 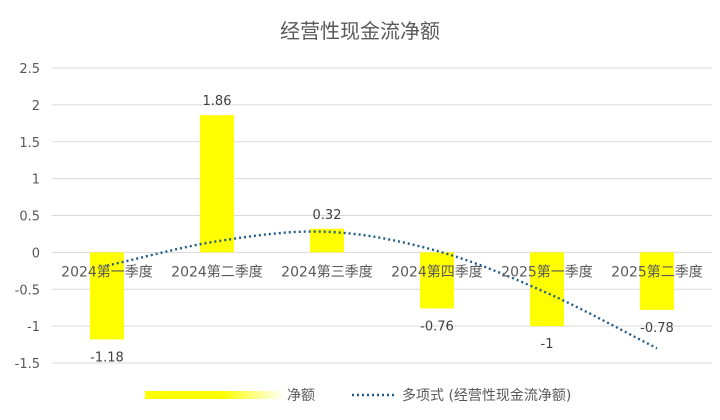 What do you see at coordinates (301, 396) in the screenshot?
I see `legend-bar-label: 净额` at bounding box center [301, 396].